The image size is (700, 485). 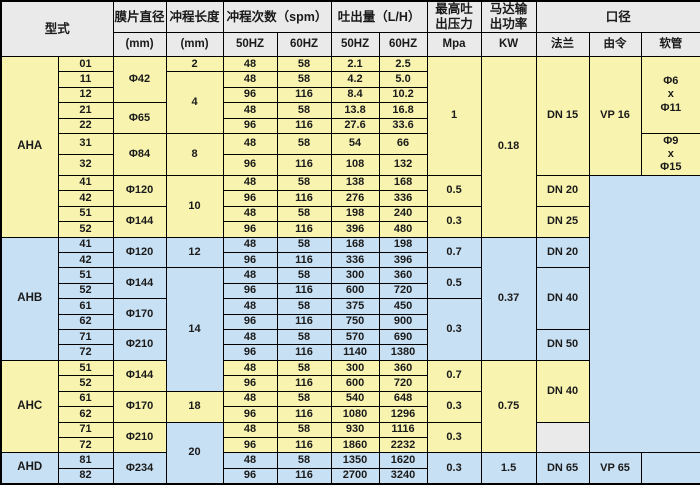 I want to click on header-model-type: 型式, so click(x=57, y=28).